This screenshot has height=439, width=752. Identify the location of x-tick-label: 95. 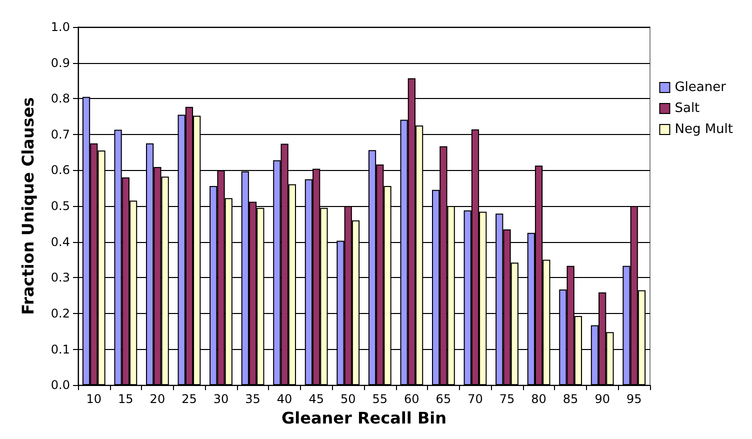
(634, 399).